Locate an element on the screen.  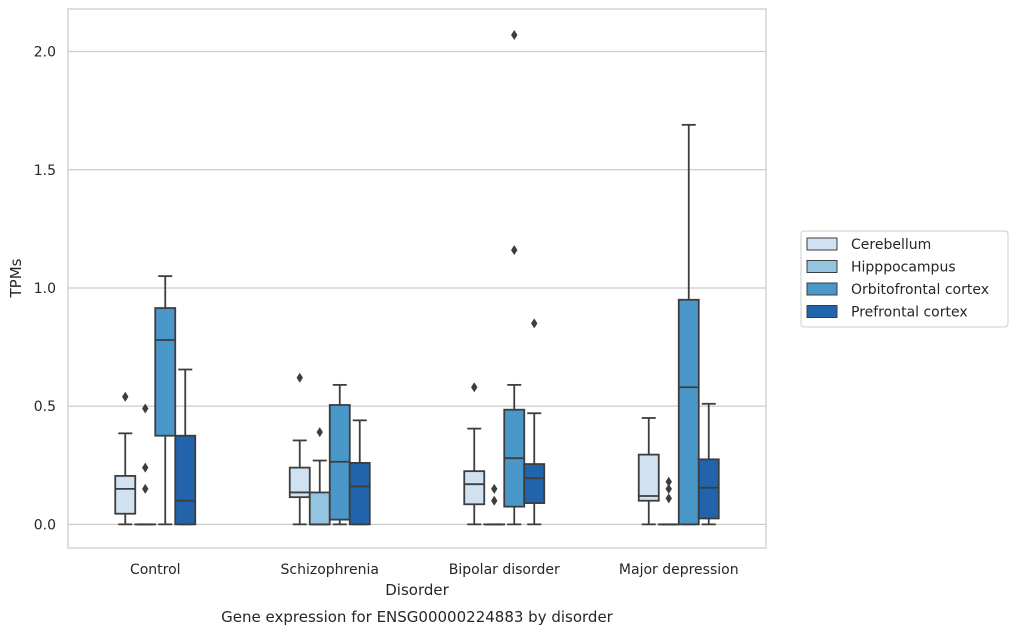
x-tick-label: Bipolar disorder is located at coordinates (504, 570).